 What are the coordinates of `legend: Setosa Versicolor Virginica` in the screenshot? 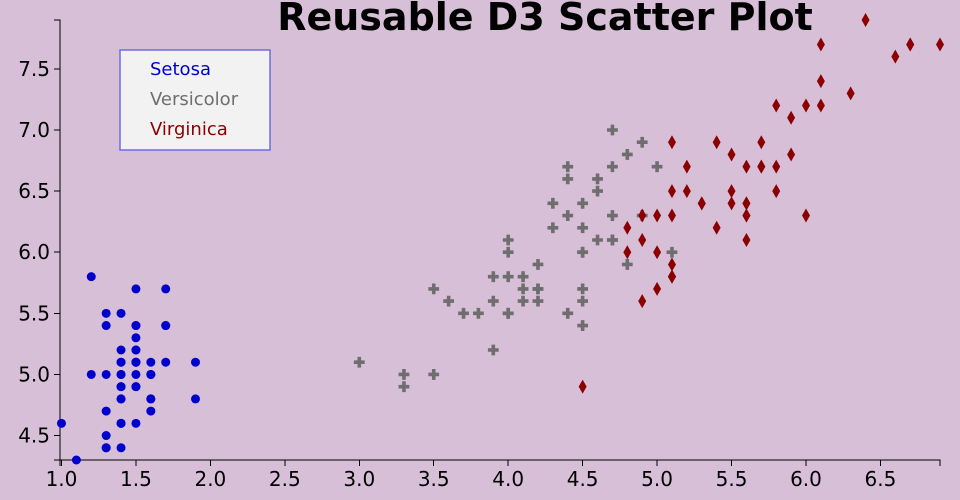 It's located at (195, 100).